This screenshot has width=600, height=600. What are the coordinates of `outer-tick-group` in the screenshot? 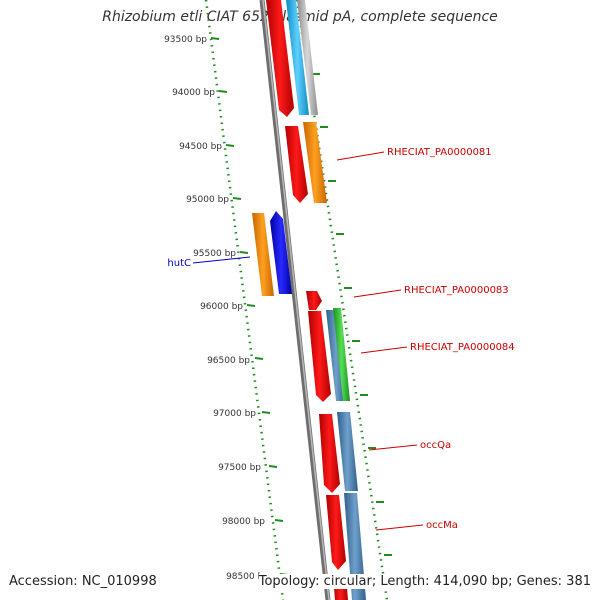 It's located at (352, 314).